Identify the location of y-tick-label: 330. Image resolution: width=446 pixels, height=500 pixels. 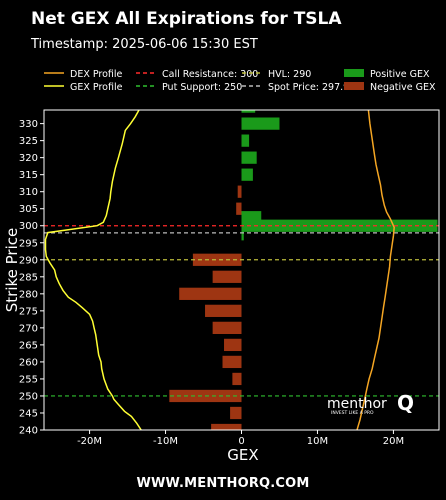
(28, 124).